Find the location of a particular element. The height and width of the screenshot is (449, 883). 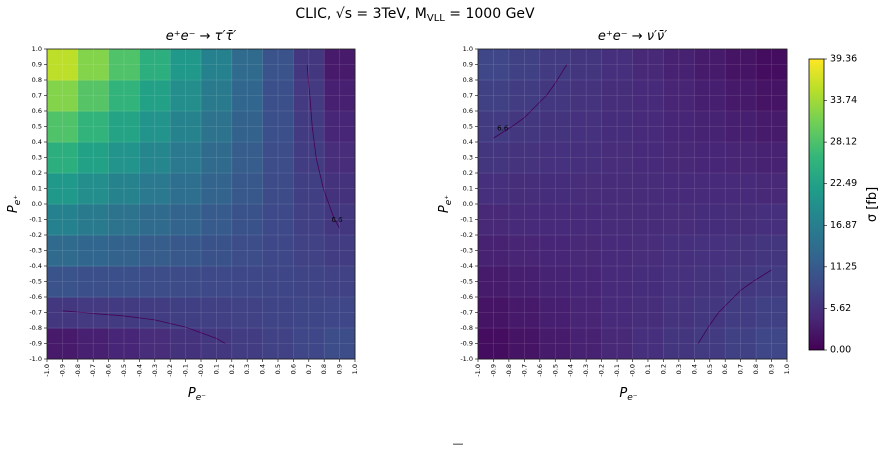

x-tick-label: 0.6 is located at coordinates (293, 369).